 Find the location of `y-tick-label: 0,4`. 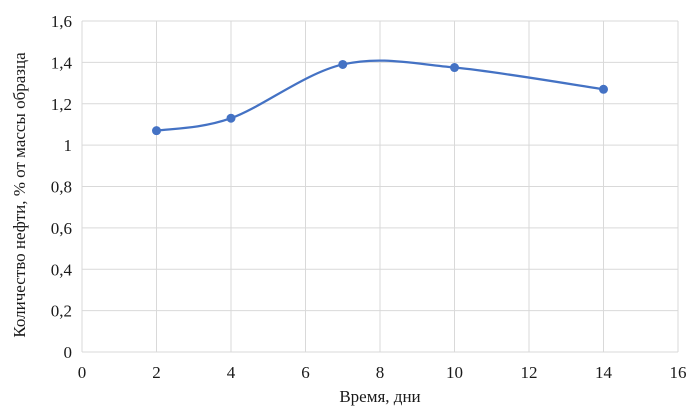

y-tick-label: 0,4 is located at coordinates (62, 269).